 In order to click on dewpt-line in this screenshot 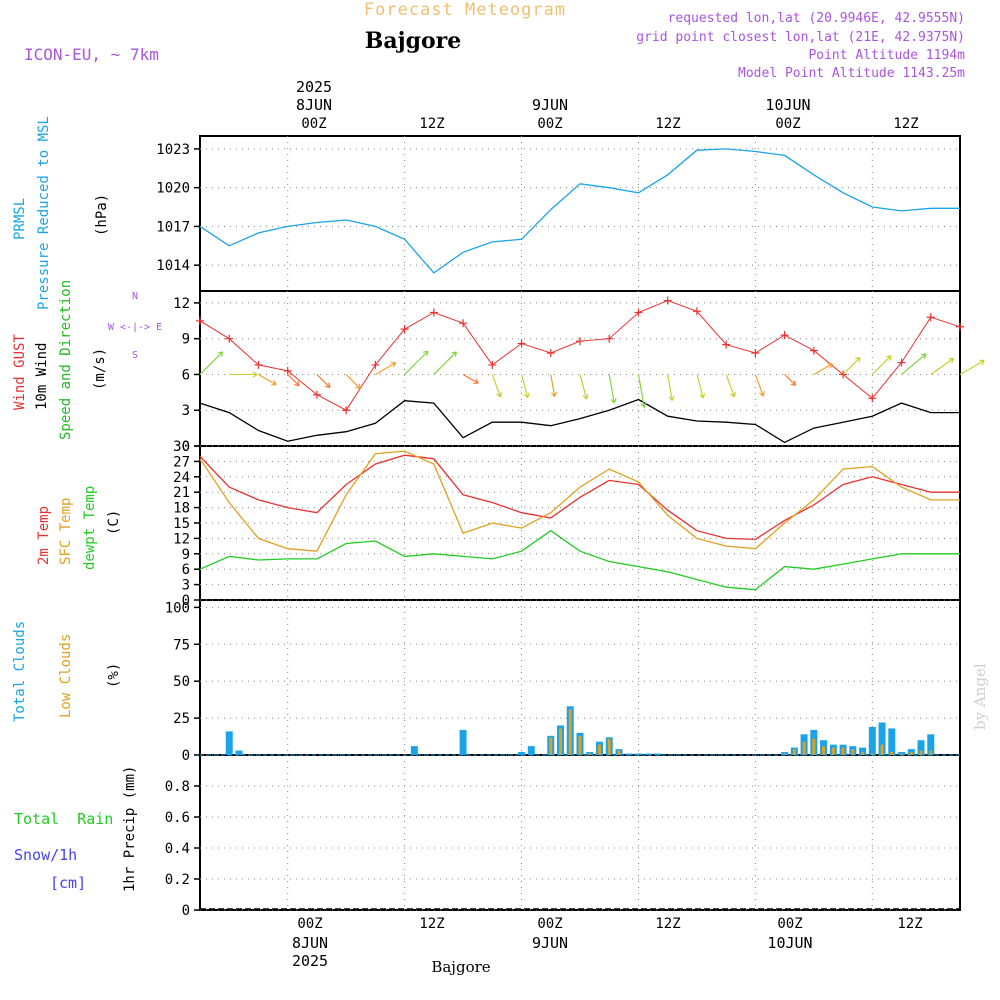, I will do `click(579, 560)`.